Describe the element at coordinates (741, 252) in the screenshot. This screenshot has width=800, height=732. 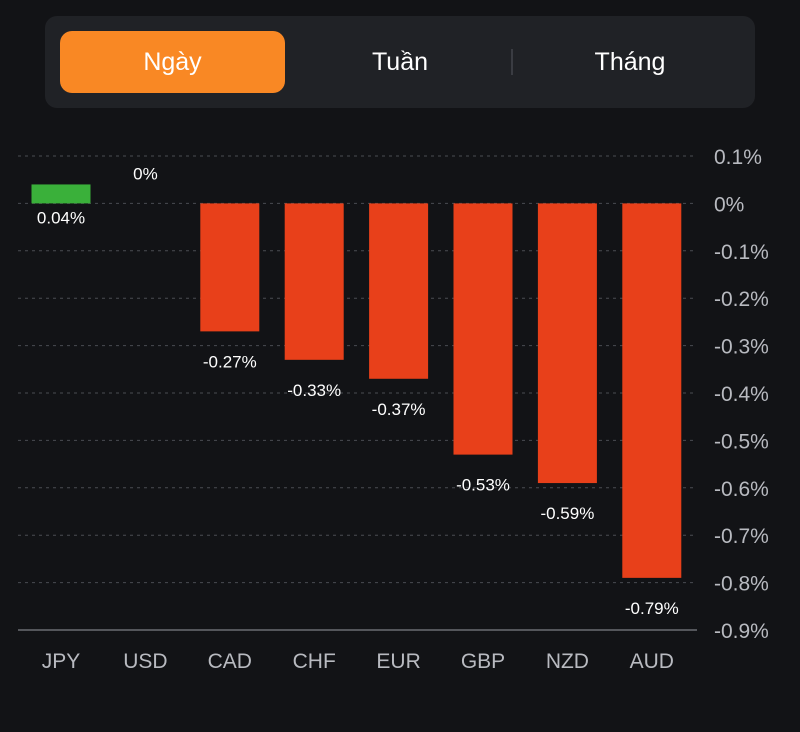
I see `y-tick-label: -0.1%` at that location.